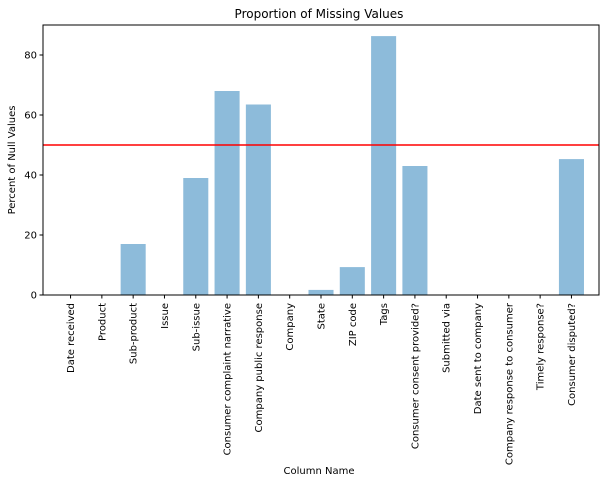  I want to click on x-tick-label-11: Consumer consent provided?, so click(415, 376).